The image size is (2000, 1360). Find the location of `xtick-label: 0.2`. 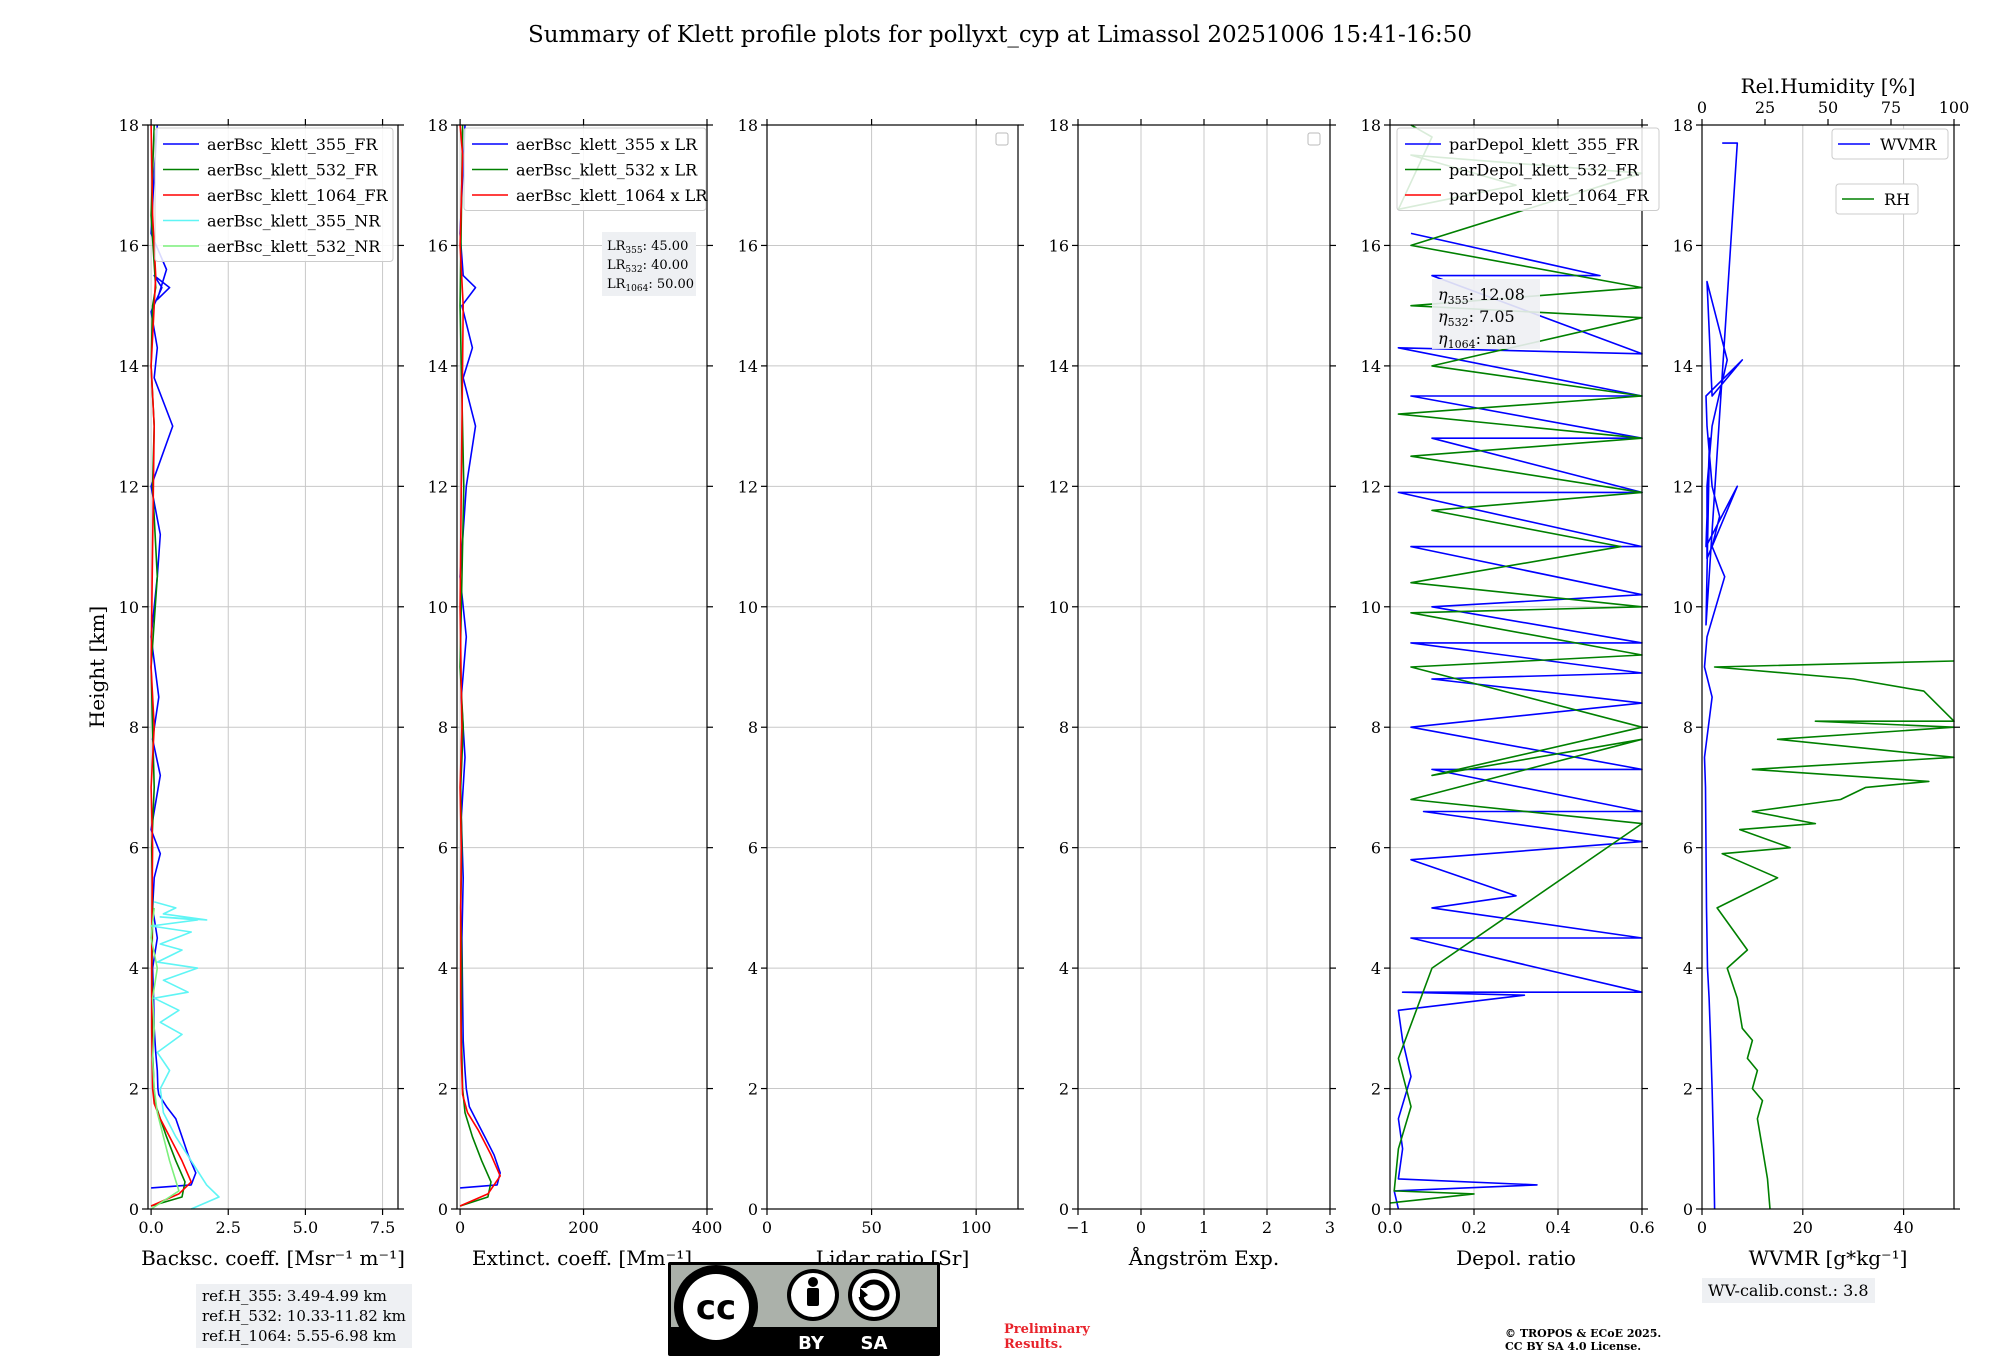

xtick-label: 0.2 is located at coordinates (1473, 1227).